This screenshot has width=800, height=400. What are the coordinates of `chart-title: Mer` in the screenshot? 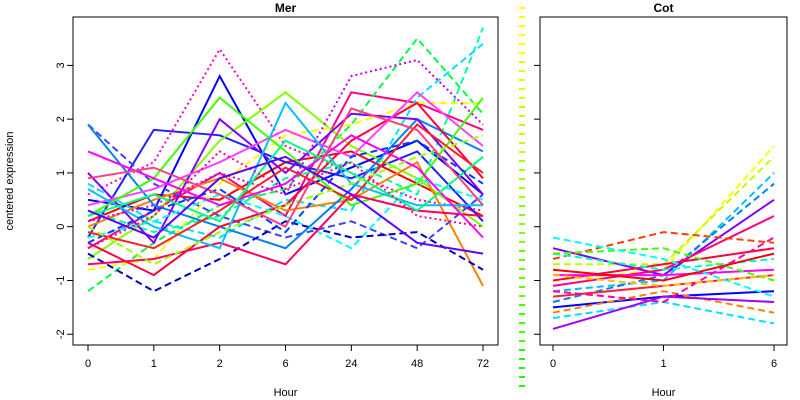 It's located at (286, 8).